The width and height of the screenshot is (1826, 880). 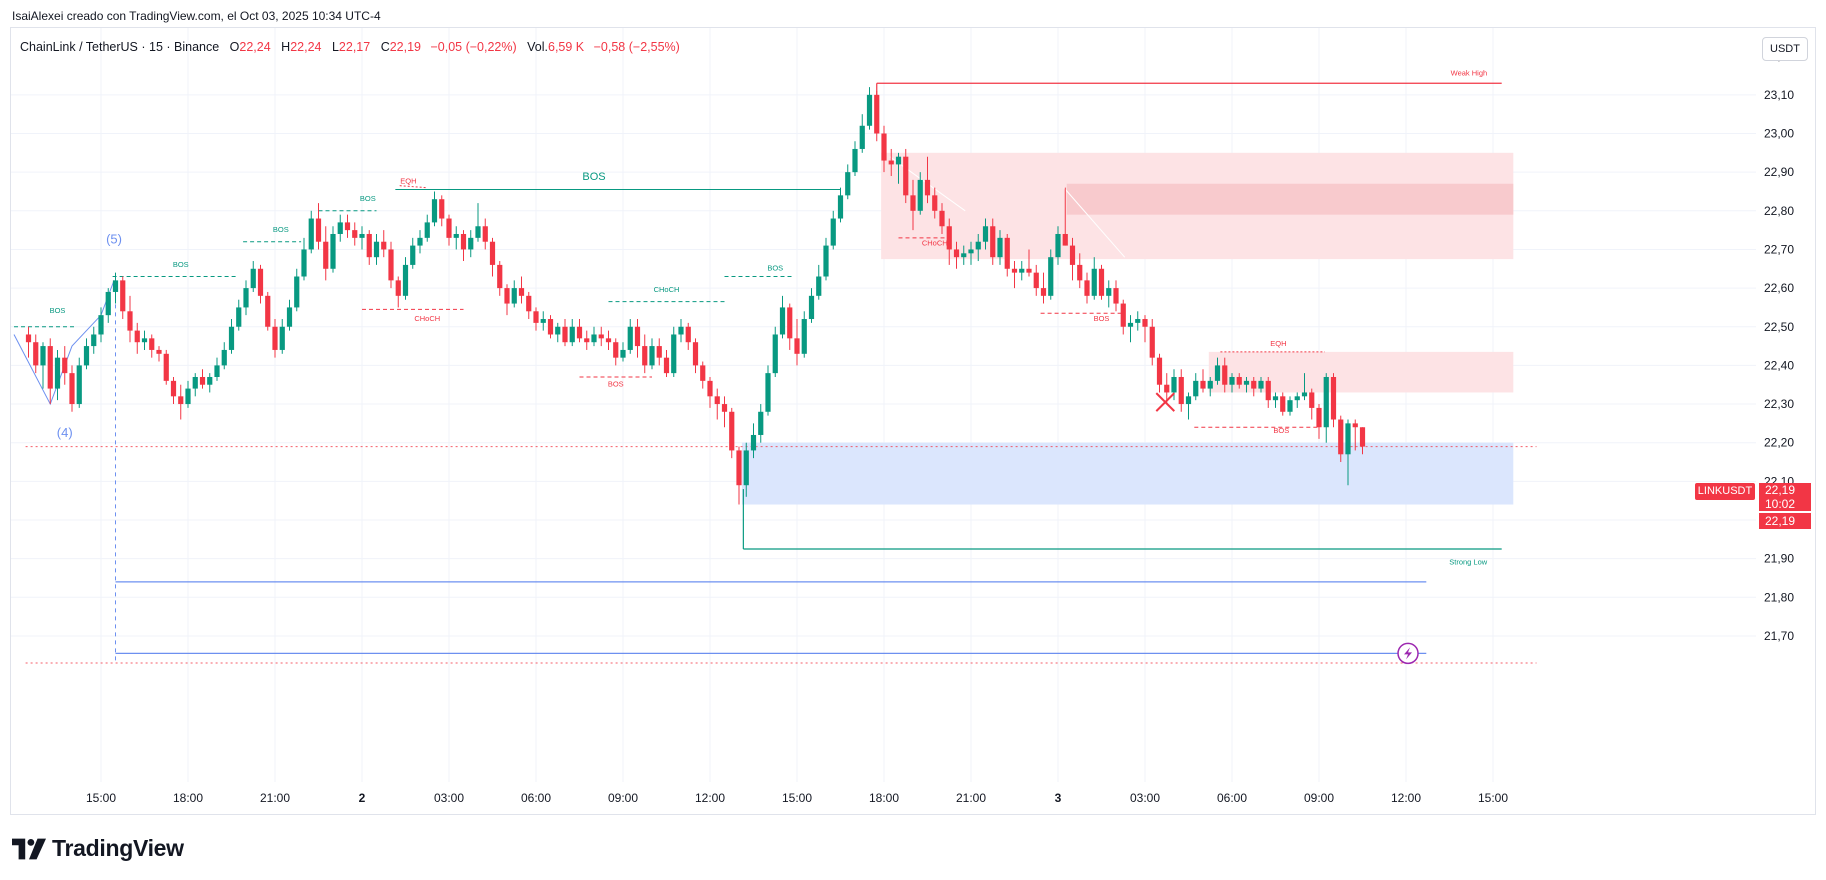 What do you see at coordinates (1290, 199) in the screenshot?
I see `zone-supply_strong` at bounding box center [1290, 199].